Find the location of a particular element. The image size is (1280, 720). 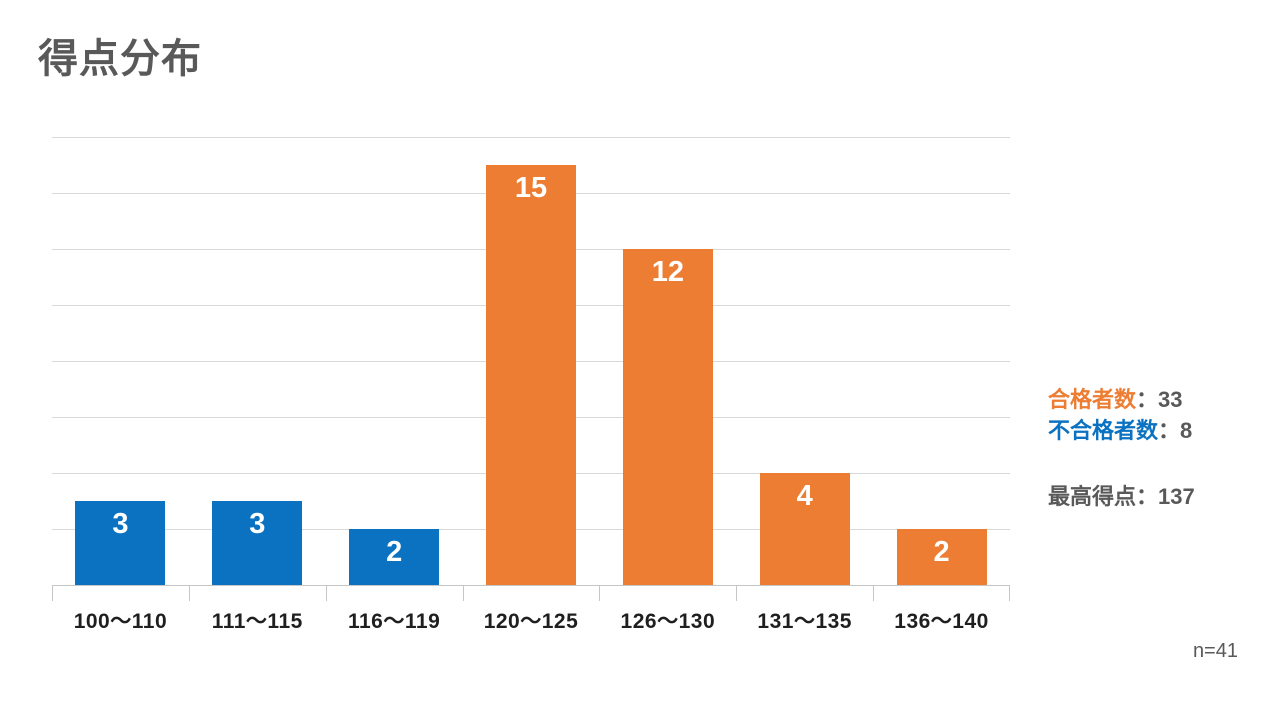

x-axis-label-126～130: 126～130 is located at coordinates (668, 621).